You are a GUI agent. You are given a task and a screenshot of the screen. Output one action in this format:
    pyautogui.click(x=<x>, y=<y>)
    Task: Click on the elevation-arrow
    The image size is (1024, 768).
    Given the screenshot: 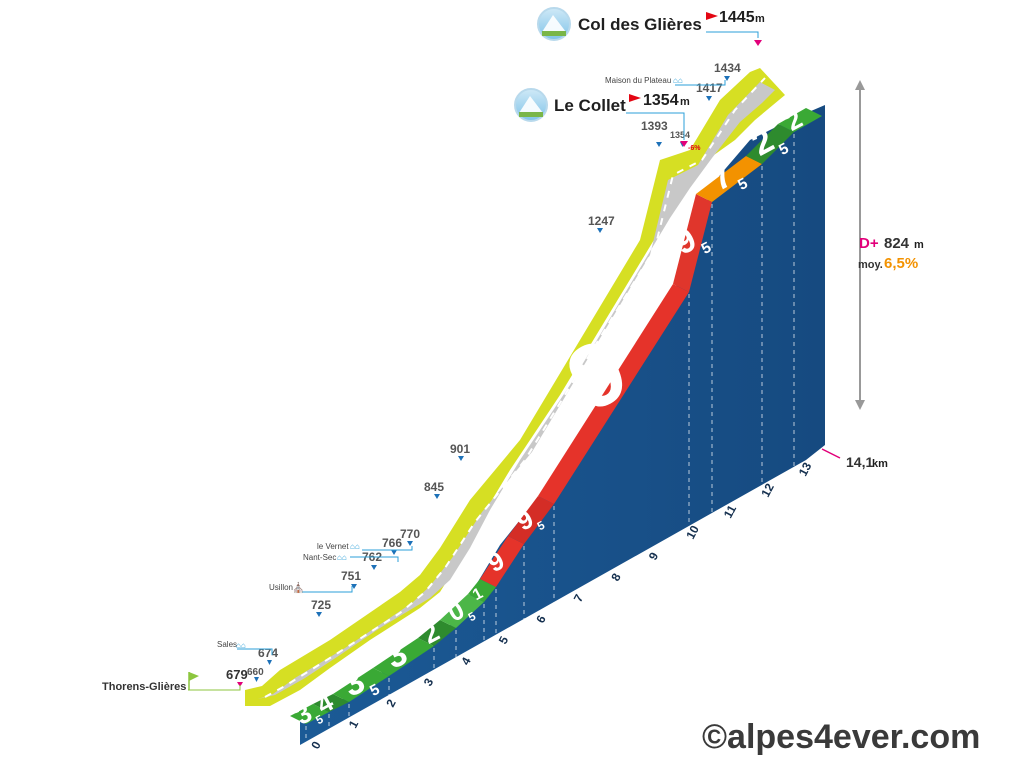 What is the action you would take?
    pyautogui.click(x=860, y=245)
    